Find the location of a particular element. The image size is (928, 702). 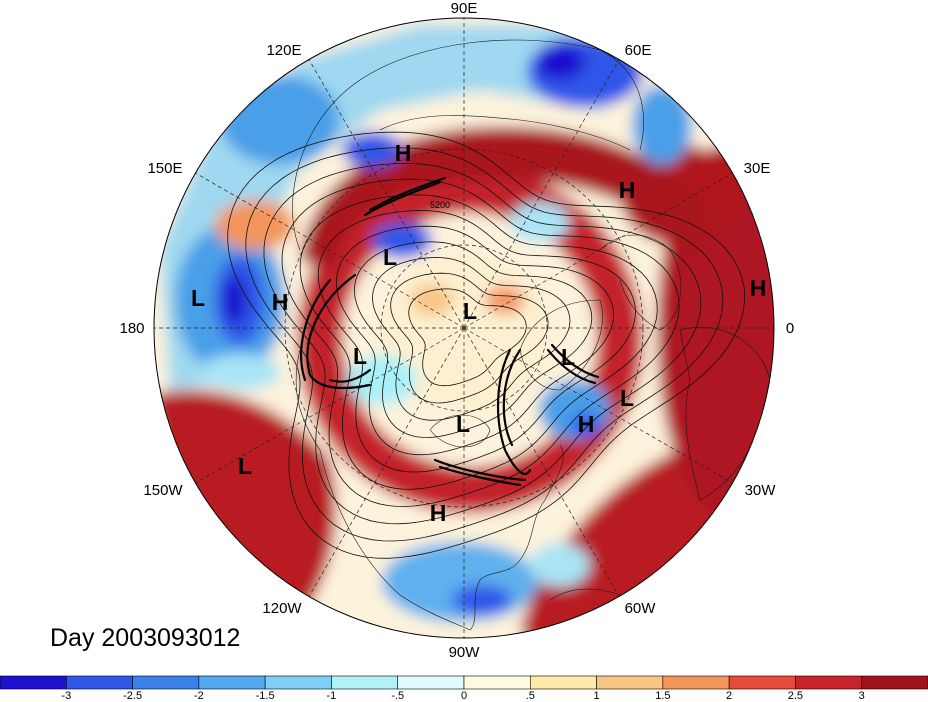

colorbar: -3 -2.5 -2 -1.5 -1 -.5 0 .5 1 1.5 2 2.5 3 is located at coordinates (464, 689).